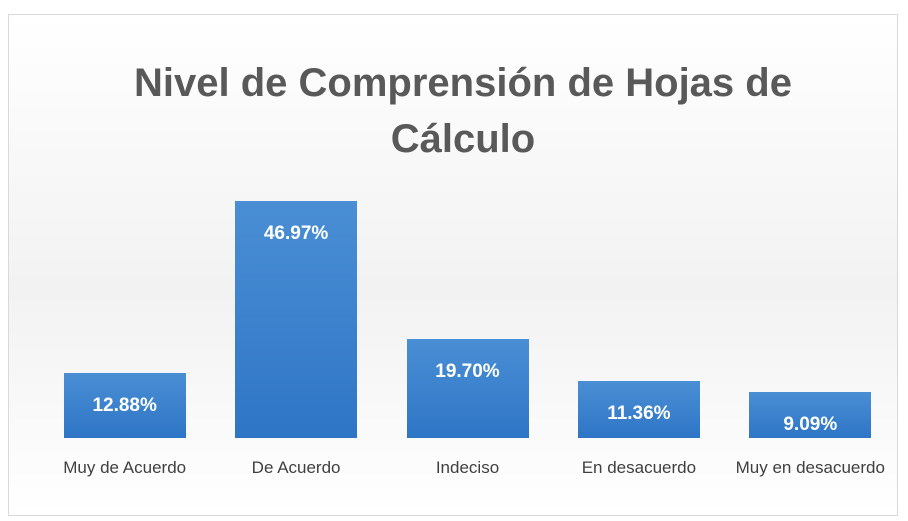 The height and width of the screenshot is (521, 908). Describe the element at coordinates (296, 467) in the screenshot. I see `x-tick-label: De Acuerdo` at that location.